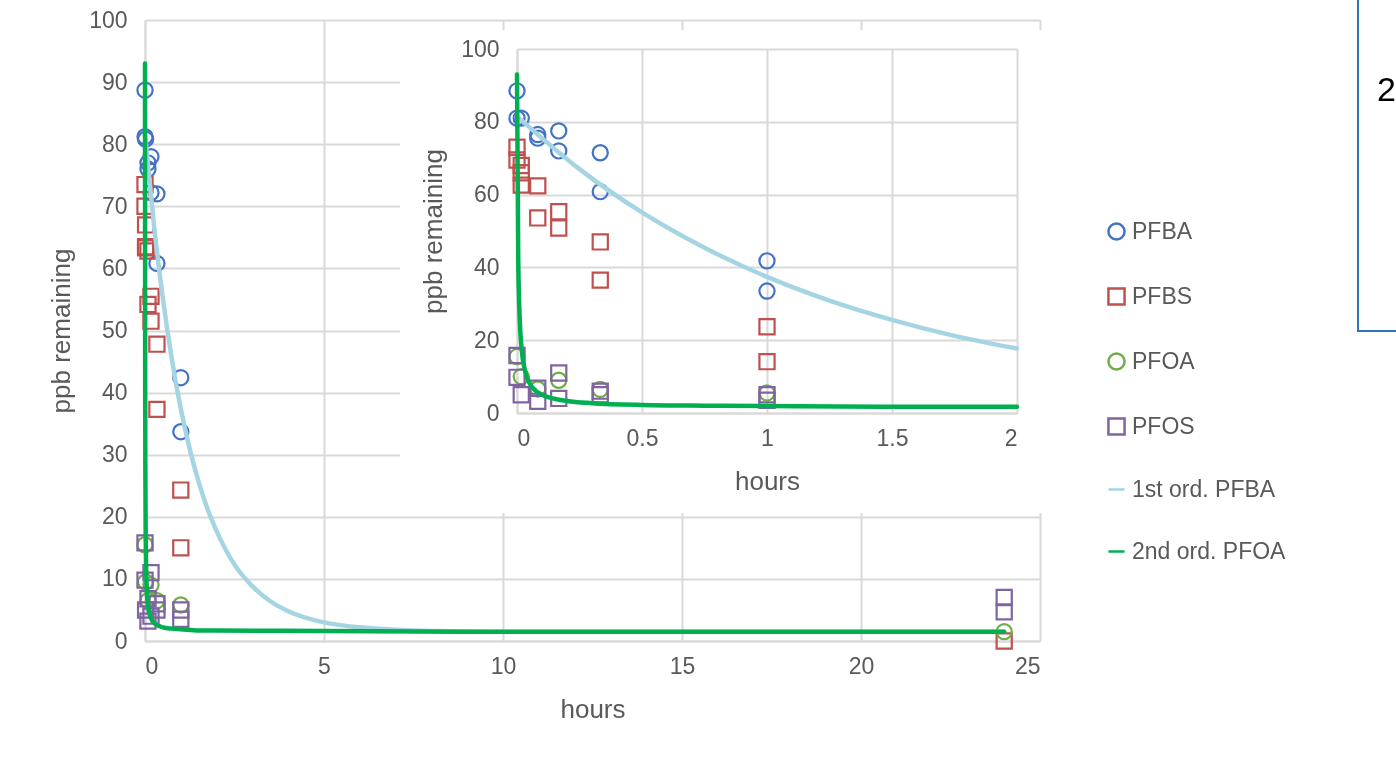 The height and width of the screenshot is (759, 1396). What do you see at coordinates (1204, 488) in the screenshot?
I see `legend-label: 1st ord. PFBA` at bounding box center [1204, 488].